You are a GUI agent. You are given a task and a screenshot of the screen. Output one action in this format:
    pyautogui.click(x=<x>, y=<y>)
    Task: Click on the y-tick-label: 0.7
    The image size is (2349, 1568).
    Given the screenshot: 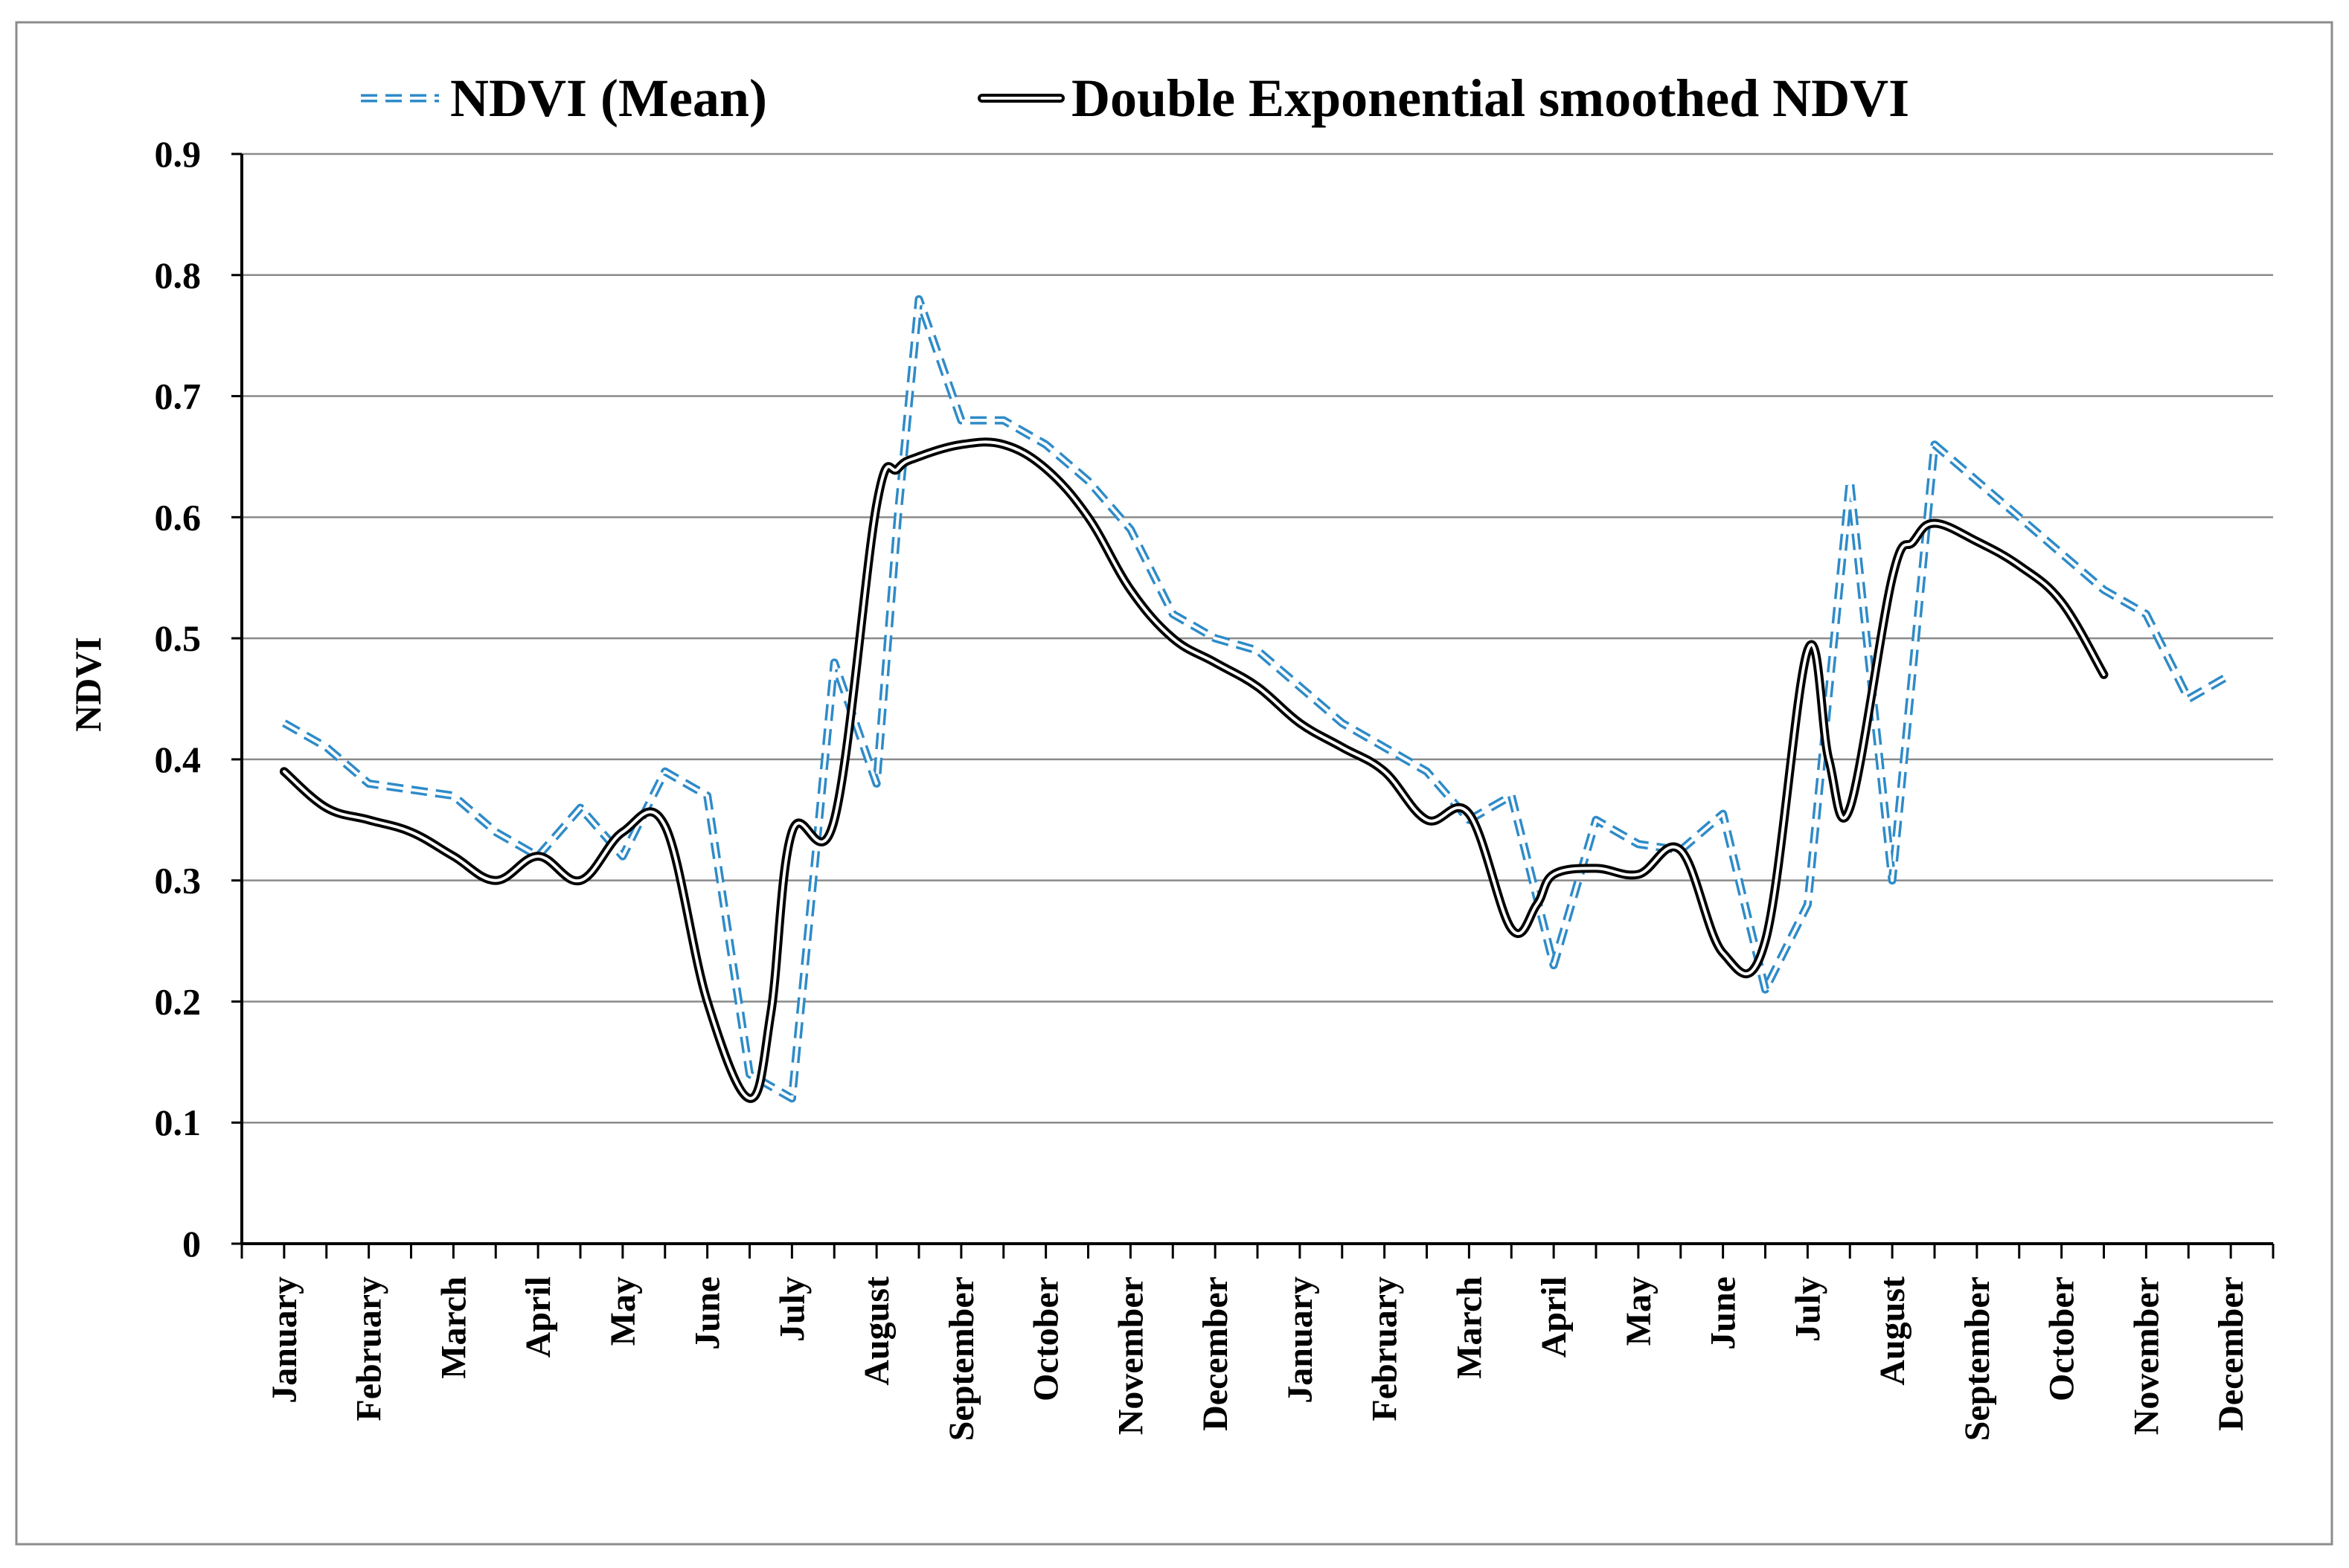 What is the action you would take?
    pyautogui.click(x=178, y=396)
    